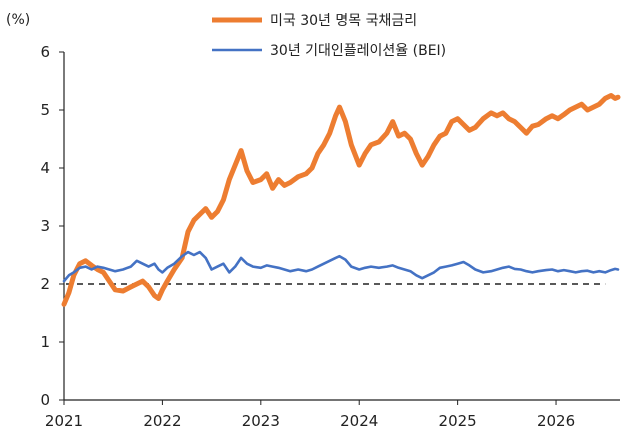  What do you see at coordinates (45, 52) in the screenshot?
I see `y-tick-label: 6` at bounding box center [45, 52].